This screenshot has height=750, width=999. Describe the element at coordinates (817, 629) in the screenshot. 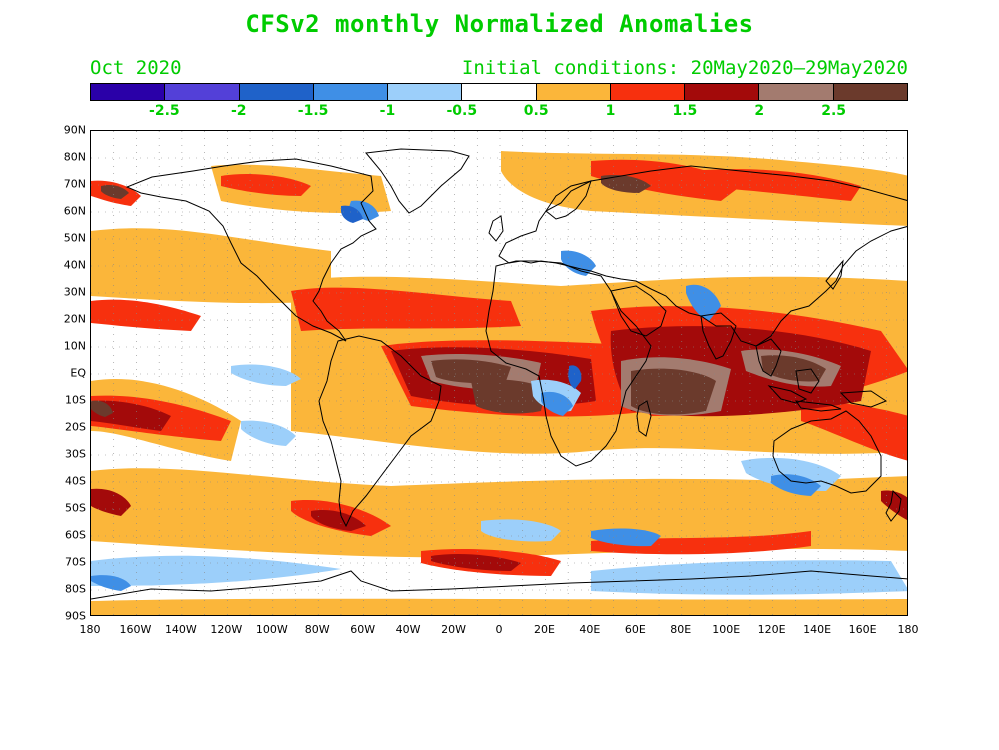

I see `longitude-label: 140E` at that location.